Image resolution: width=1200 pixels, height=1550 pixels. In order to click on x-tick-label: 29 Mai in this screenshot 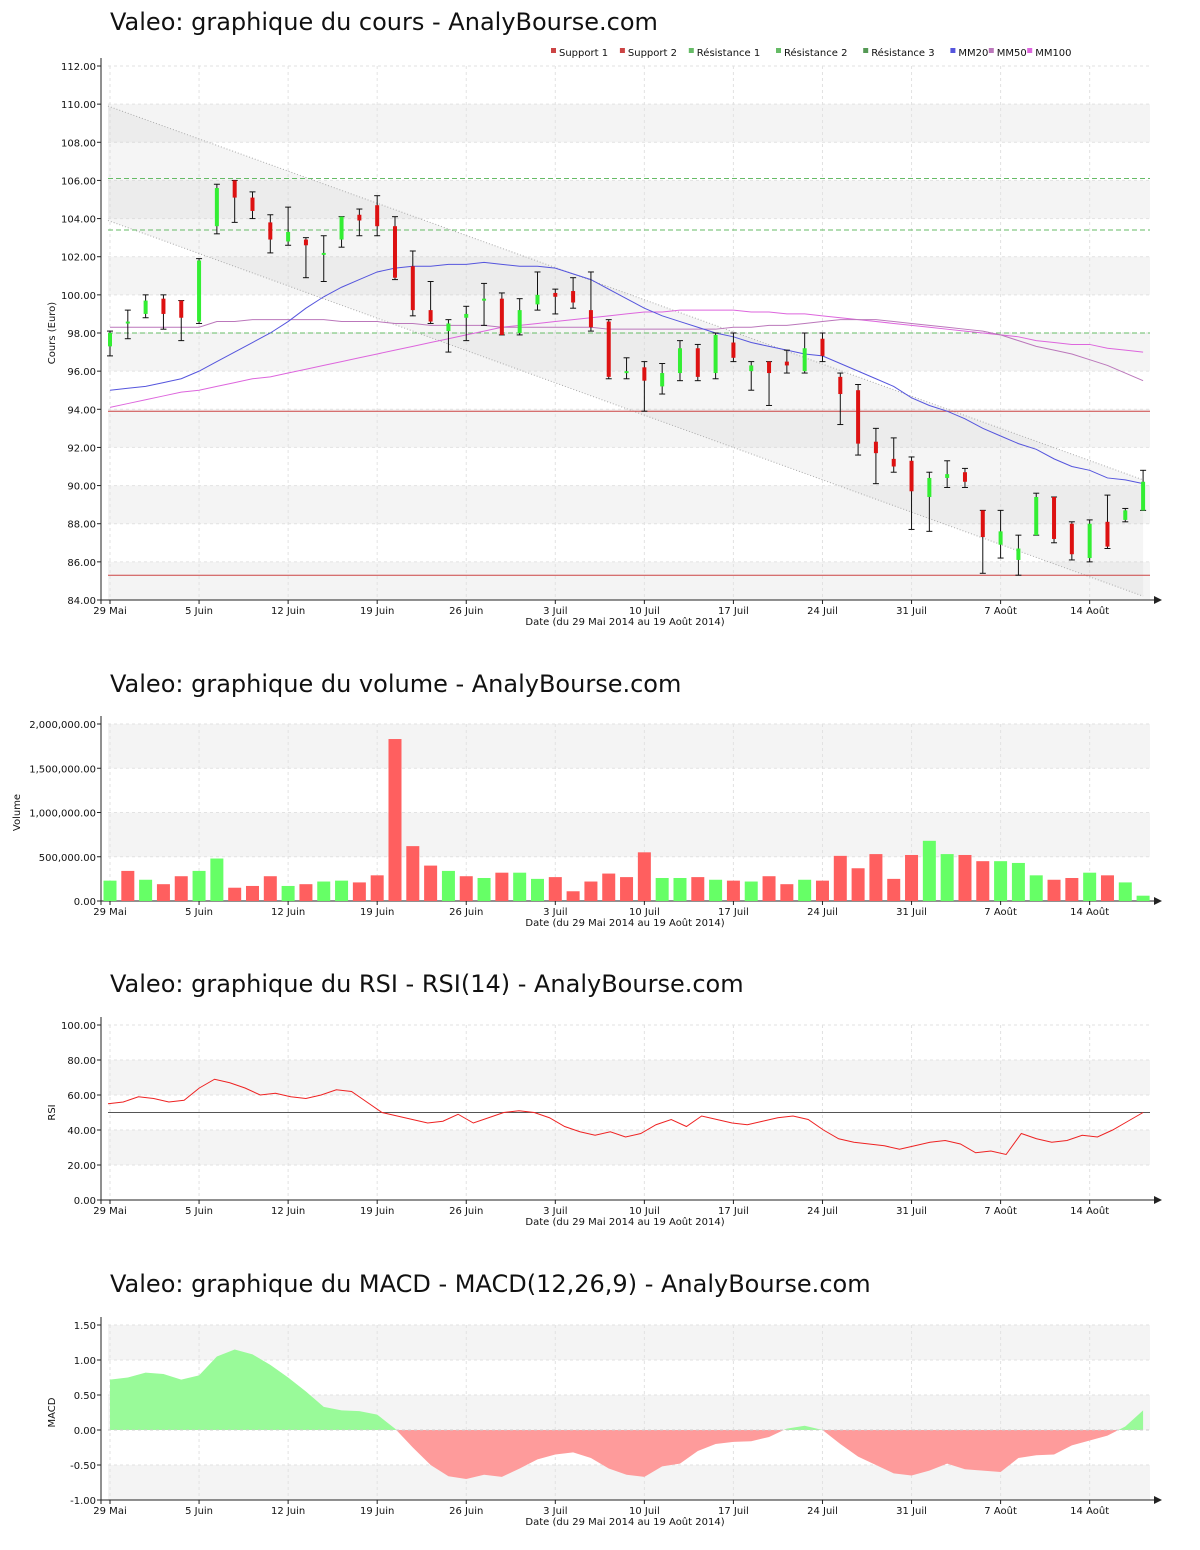, I will do `click(109, 912)`.